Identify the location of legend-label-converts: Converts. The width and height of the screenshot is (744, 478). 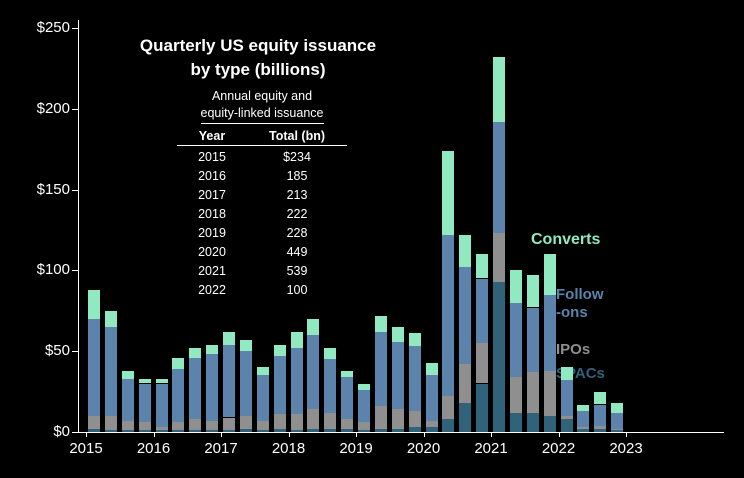
(566, 239).